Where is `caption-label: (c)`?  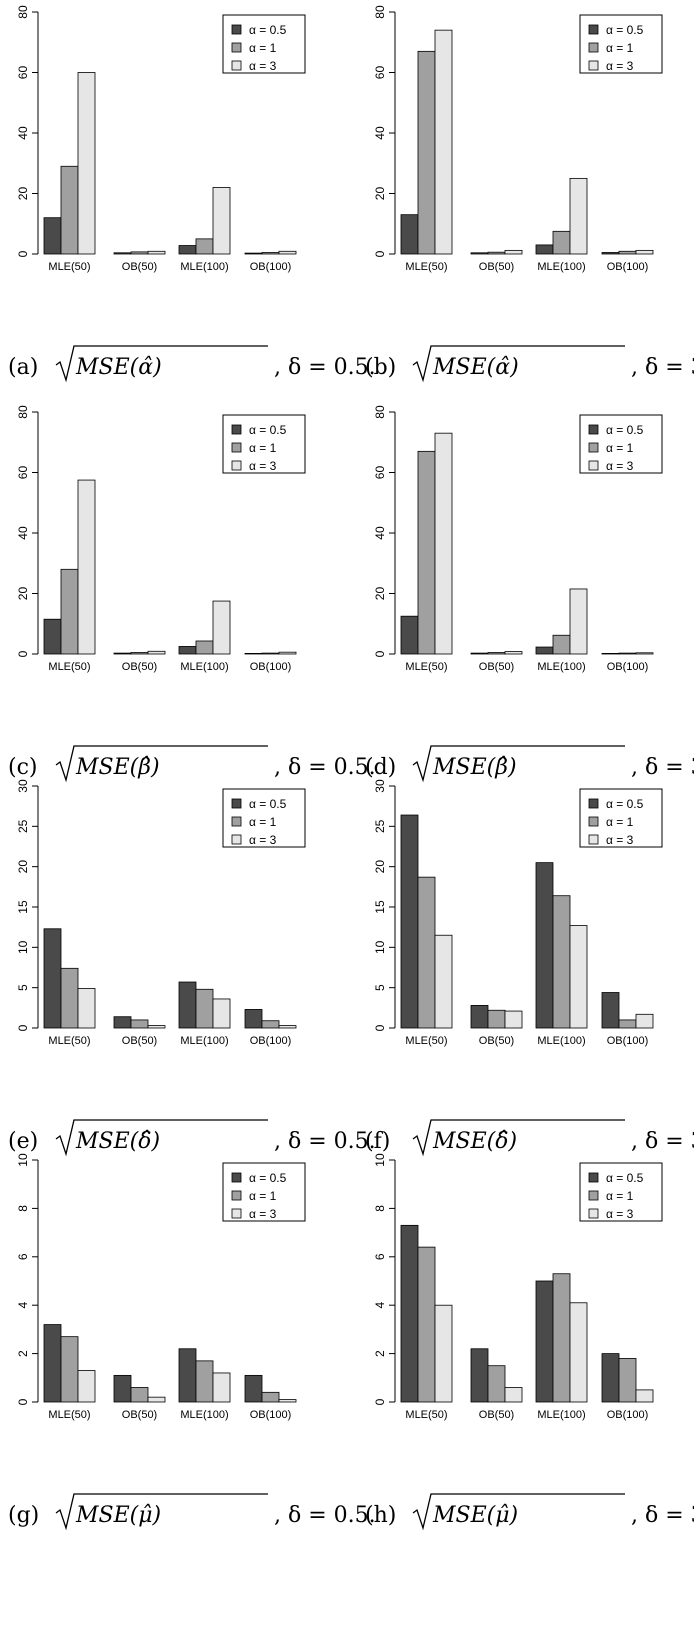 caption-label: (c) is located at coordinates (23, 767).